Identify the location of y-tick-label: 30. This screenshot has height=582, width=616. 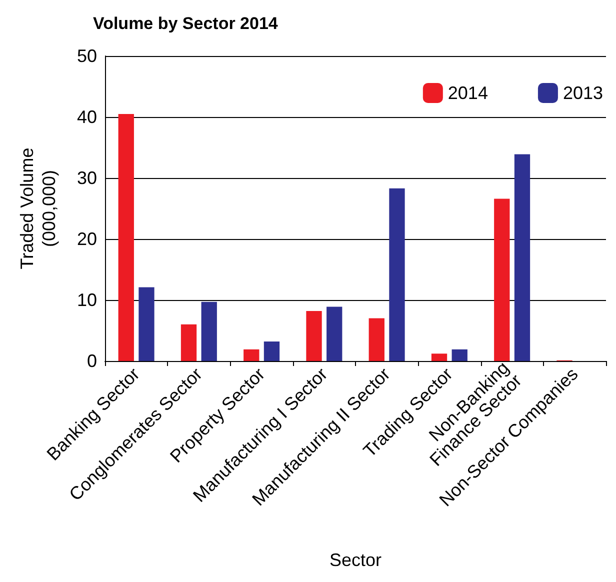
(86, 178).